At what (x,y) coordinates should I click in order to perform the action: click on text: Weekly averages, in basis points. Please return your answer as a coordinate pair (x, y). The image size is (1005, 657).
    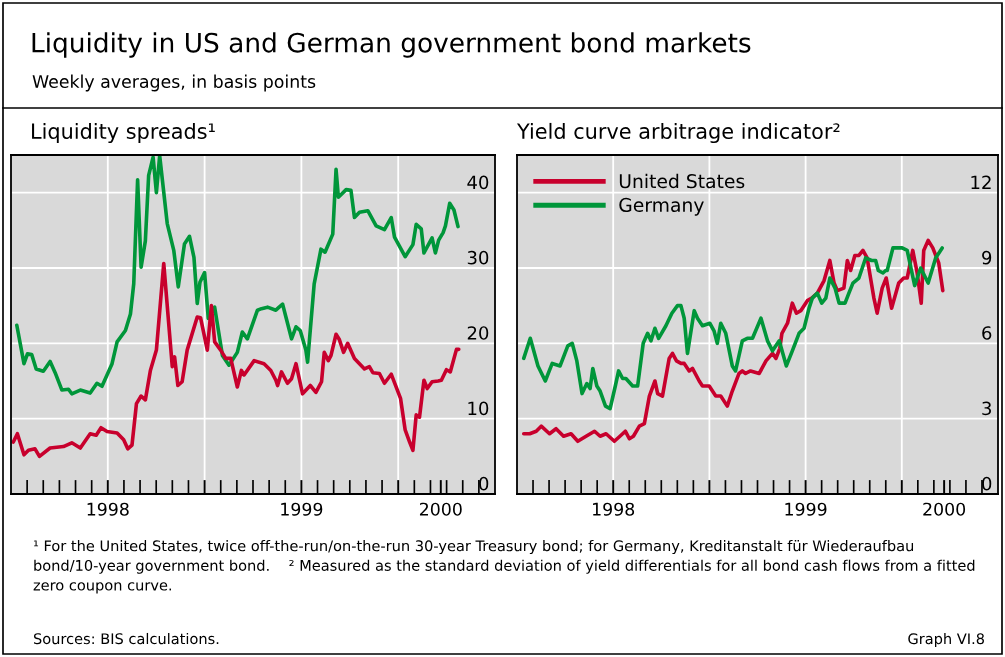
    Looking at the image, I should click on (174, 83).